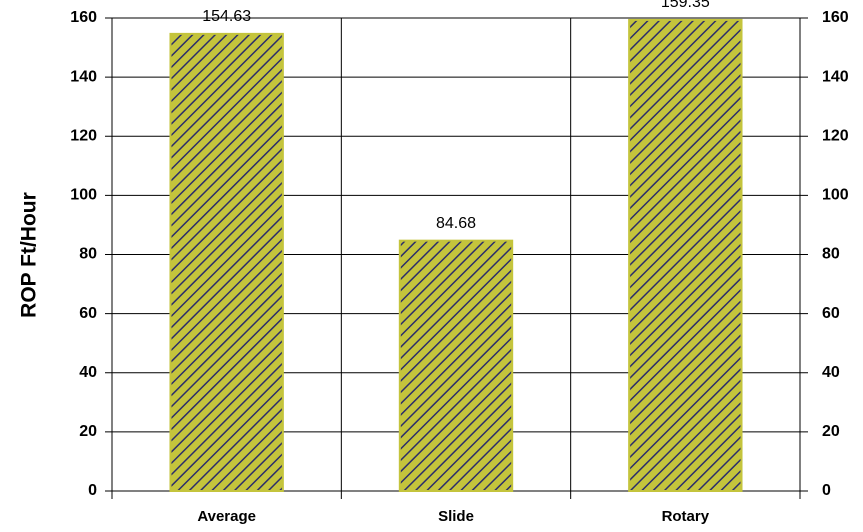 This screenshot has height=532, width=863. What do you see at coordinates (835, 17) in the screenshot?
I see `y2-tick-label: 160` at bounding box center [835, 17].